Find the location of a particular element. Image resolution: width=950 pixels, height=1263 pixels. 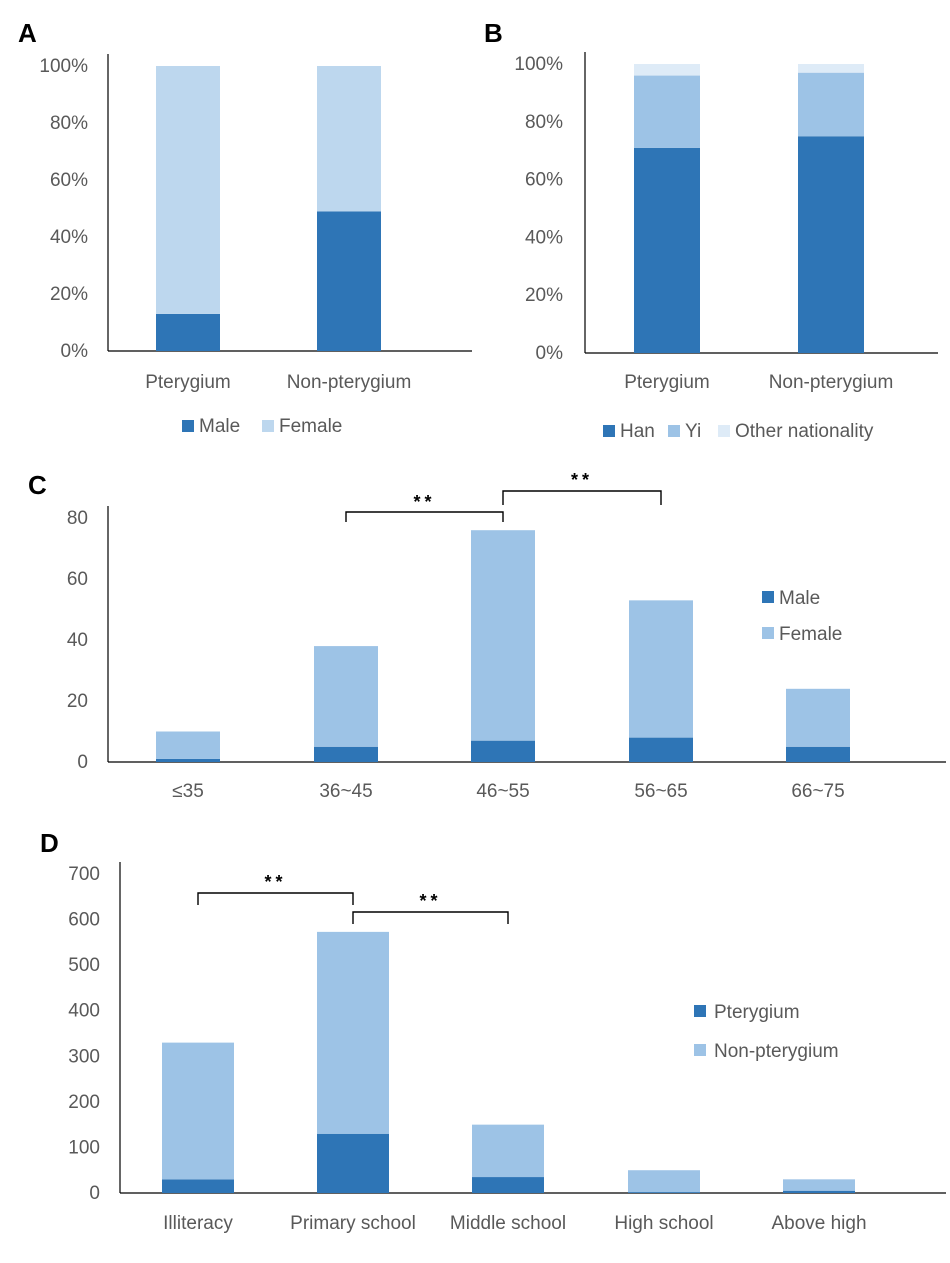

legend-label-b: Other nationality is located at coordinates (804, 431).